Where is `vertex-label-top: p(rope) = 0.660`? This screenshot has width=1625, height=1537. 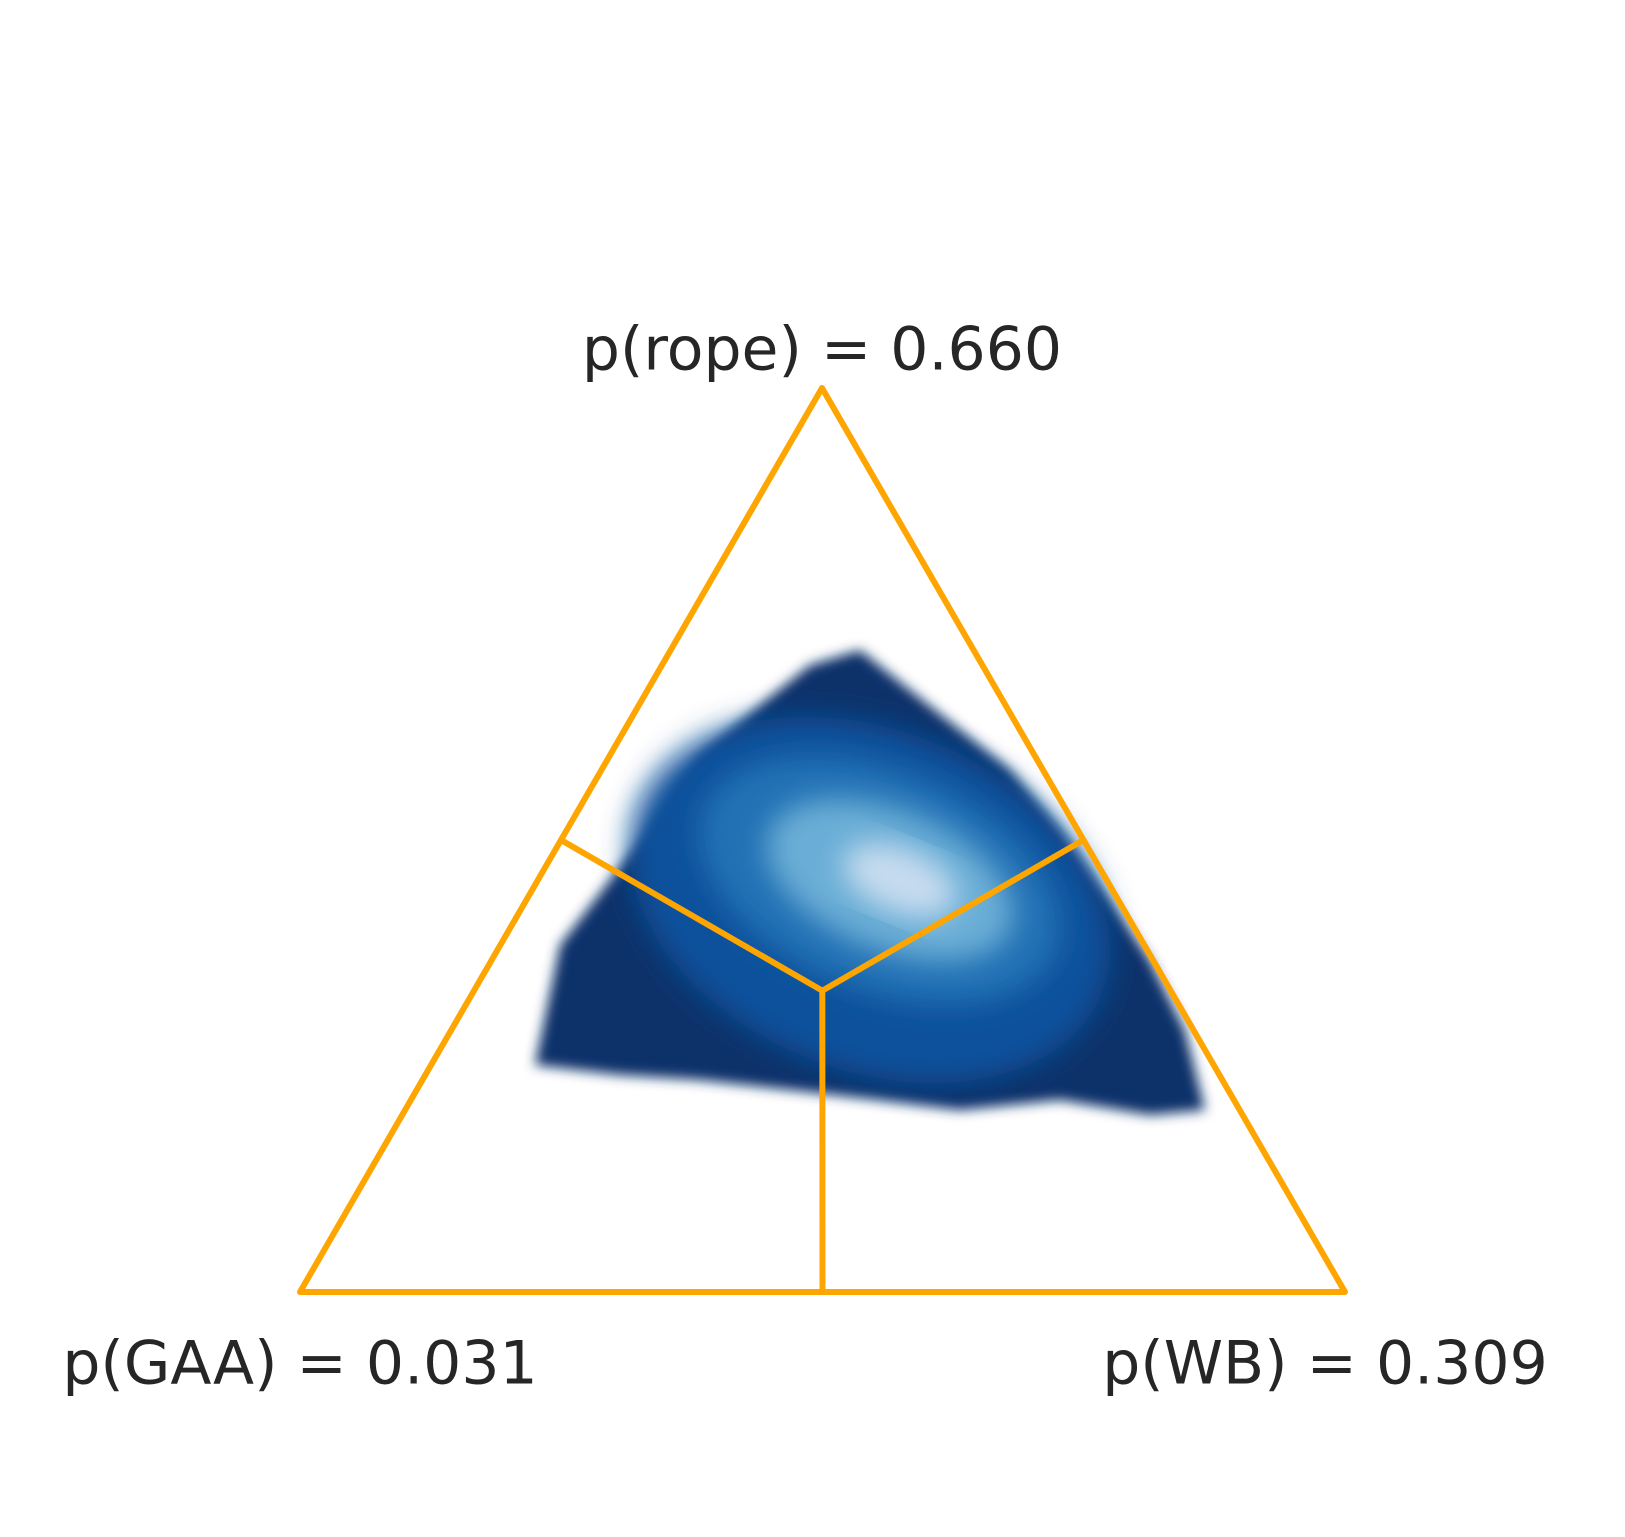
vertex-label-top: p(rope) = 0.660 is located at coordinates (822, 350).